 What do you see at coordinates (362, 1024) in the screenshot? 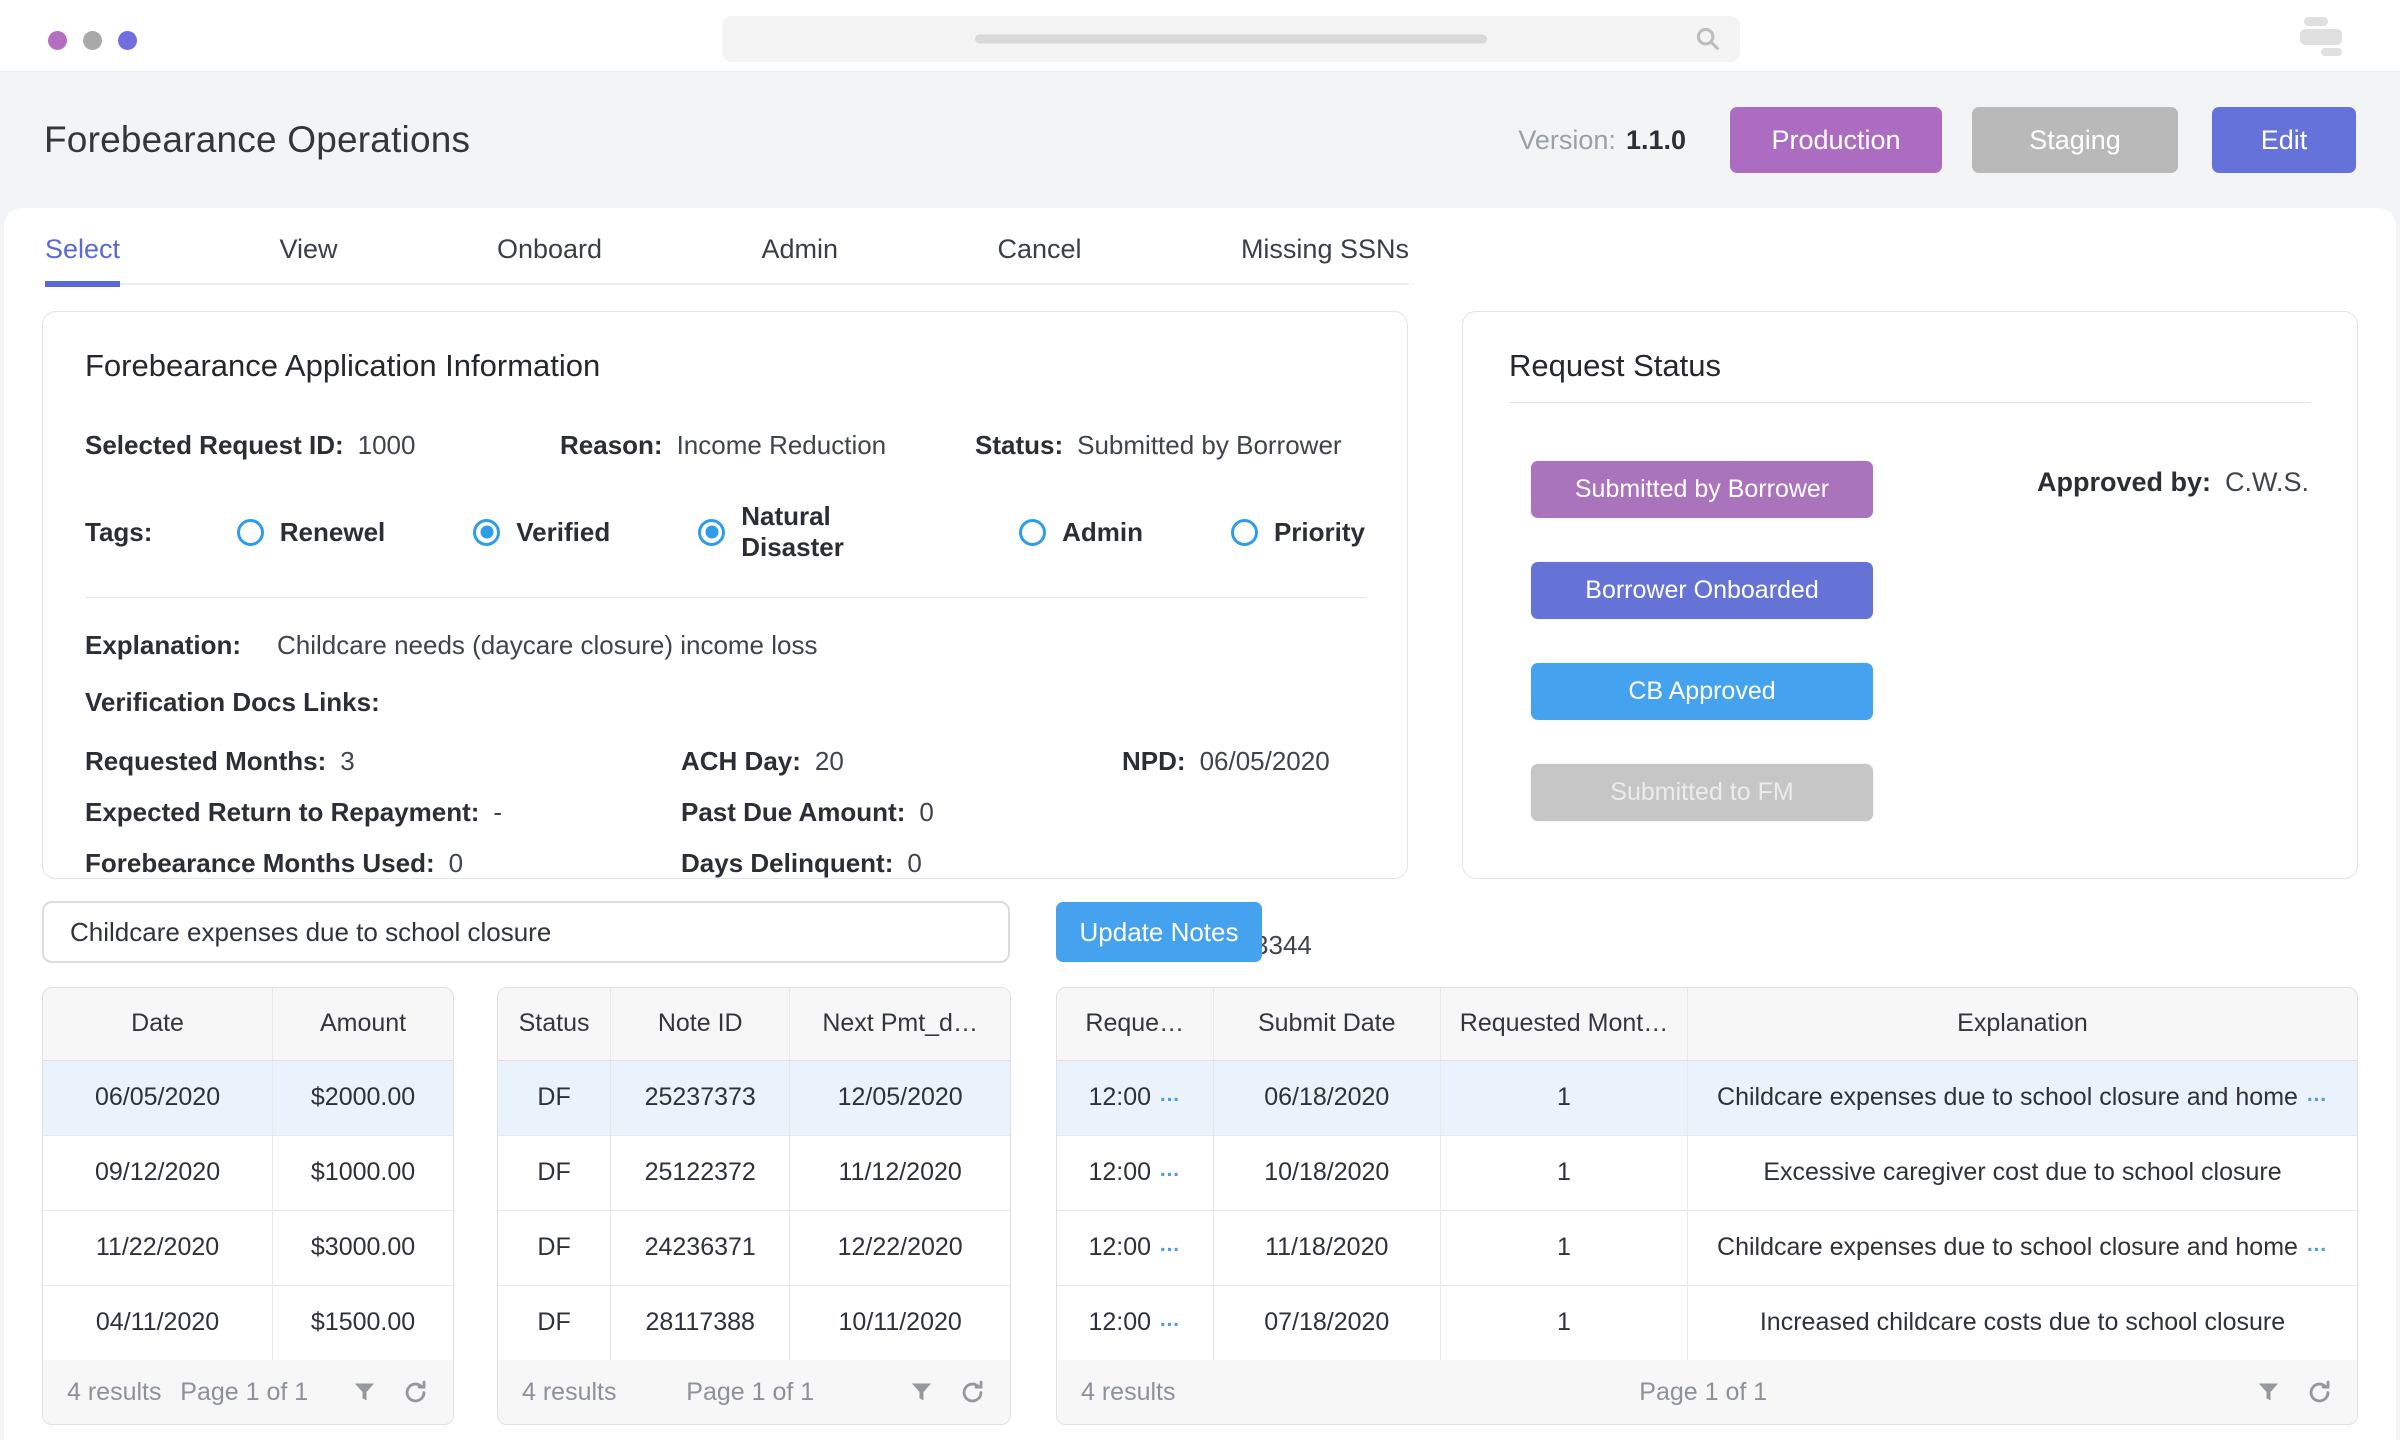
I see `column-header: Amount` at bounding box center [362, 1024].